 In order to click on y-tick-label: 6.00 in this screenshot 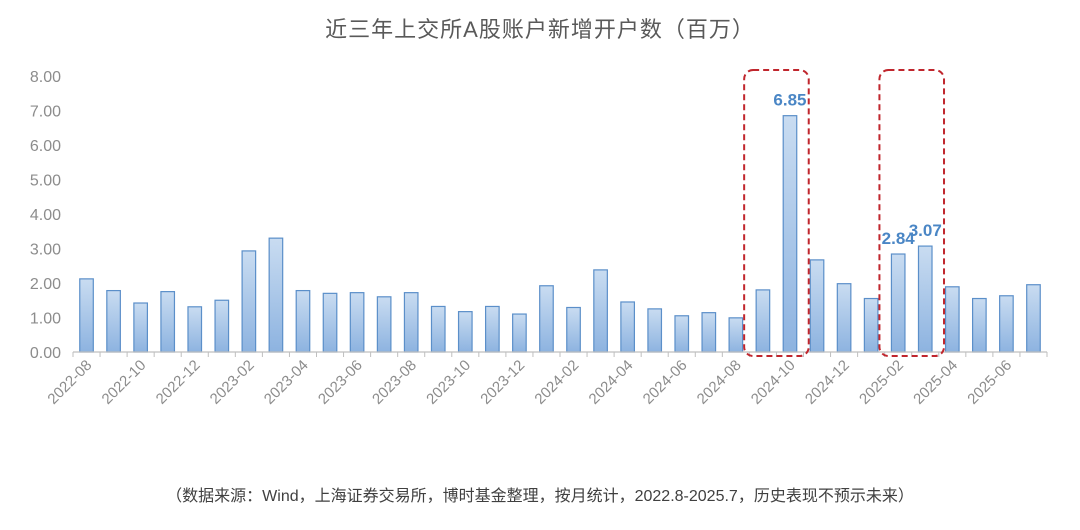, I will do `click(45, 146)`.